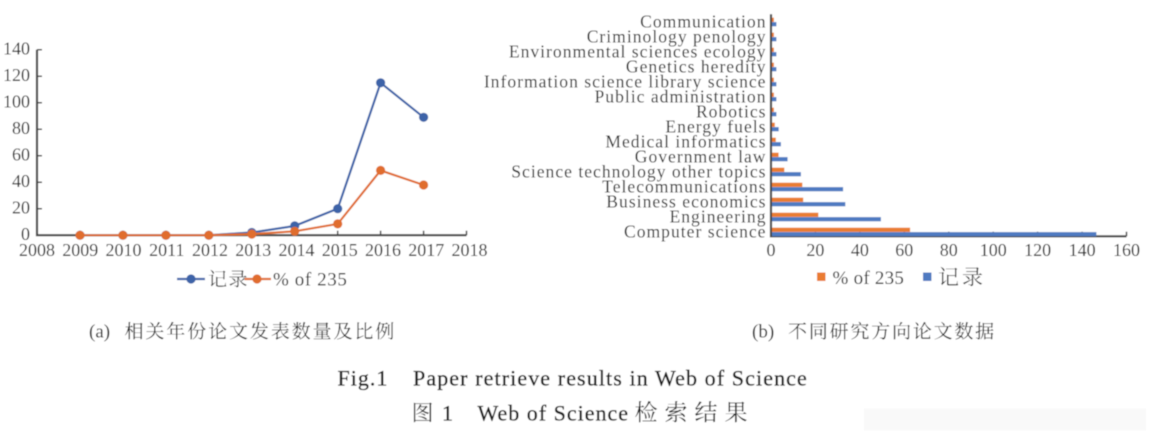 The image size is (1151, 441). I want to click on svg-text: 2010, so click(124, 250).